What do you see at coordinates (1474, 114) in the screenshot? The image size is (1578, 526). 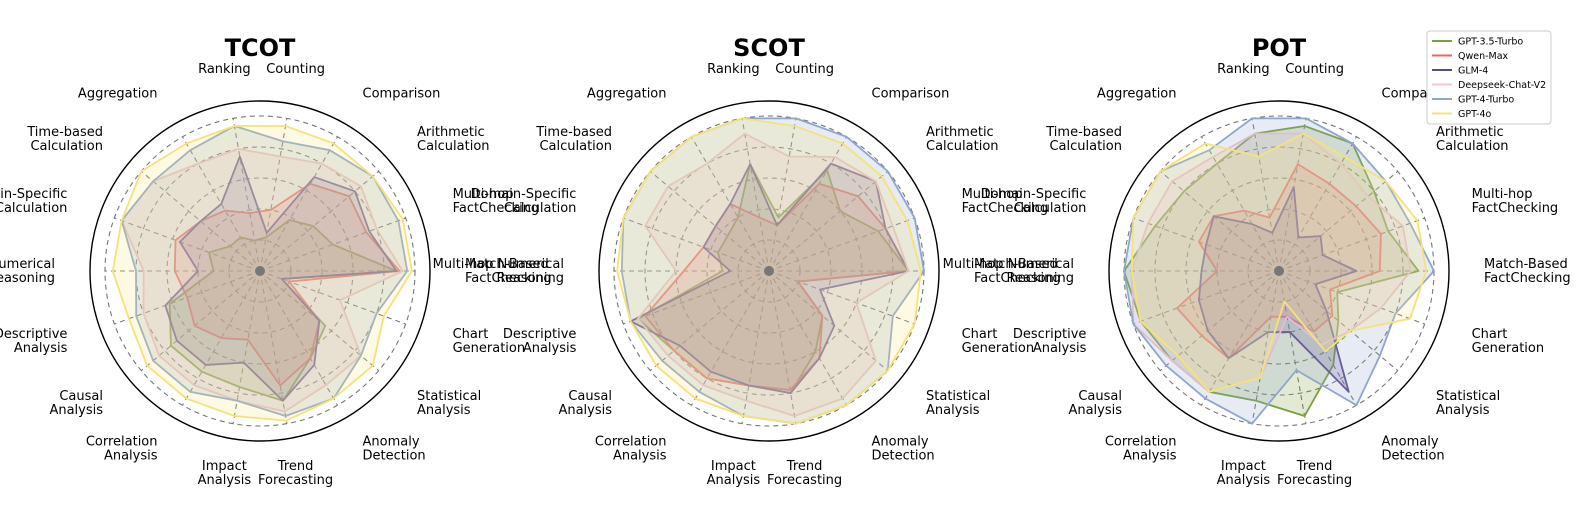 I see `legend-label: GPT-4o` at bounding box center [1474, 114].